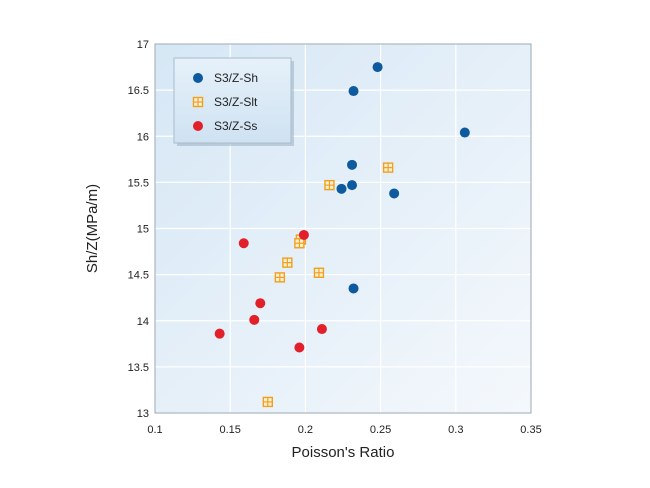 This screenshot has height=488, width=650. I want to click on y-tick-label: 16, so click(143, 137).